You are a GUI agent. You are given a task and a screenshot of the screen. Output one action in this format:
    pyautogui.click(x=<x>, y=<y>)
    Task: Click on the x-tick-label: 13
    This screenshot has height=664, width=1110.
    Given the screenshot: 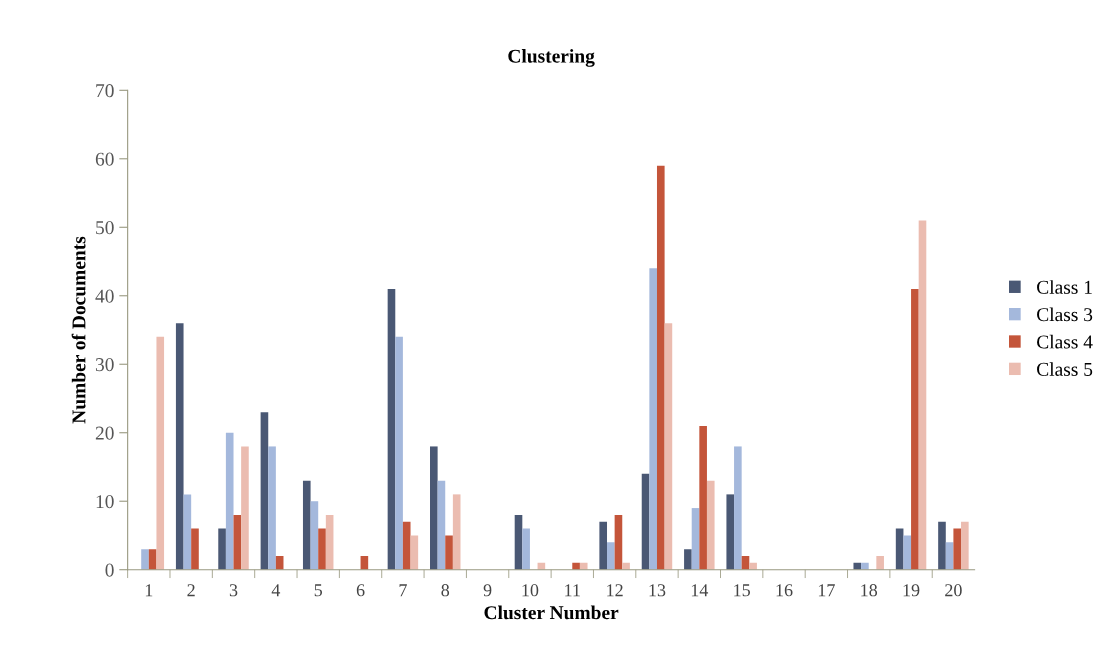 What is the action you would take?
    pyautogui.click(x=657, y=590)
    